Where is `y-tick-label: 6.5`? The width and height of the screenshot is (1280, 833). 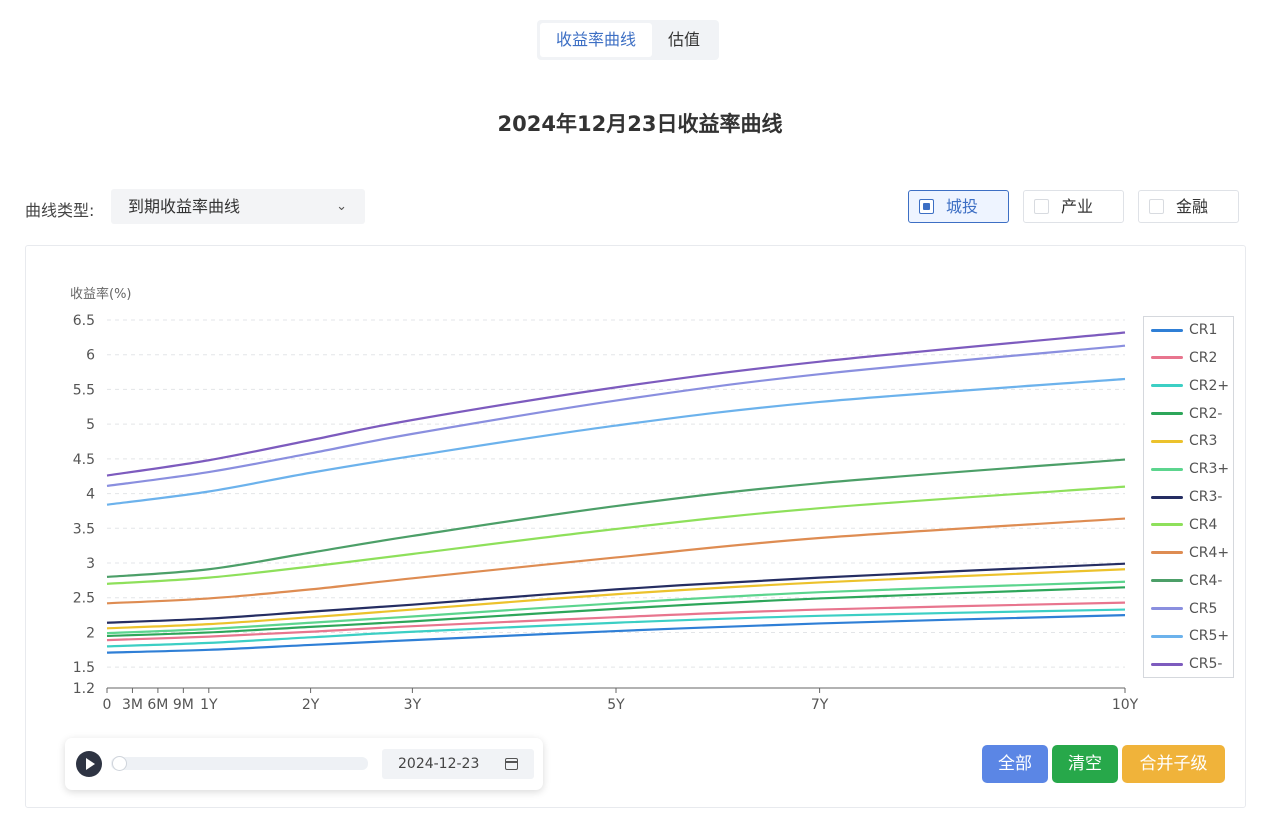 y-tick-label: 6.5 is located at coordinates (84, 321).